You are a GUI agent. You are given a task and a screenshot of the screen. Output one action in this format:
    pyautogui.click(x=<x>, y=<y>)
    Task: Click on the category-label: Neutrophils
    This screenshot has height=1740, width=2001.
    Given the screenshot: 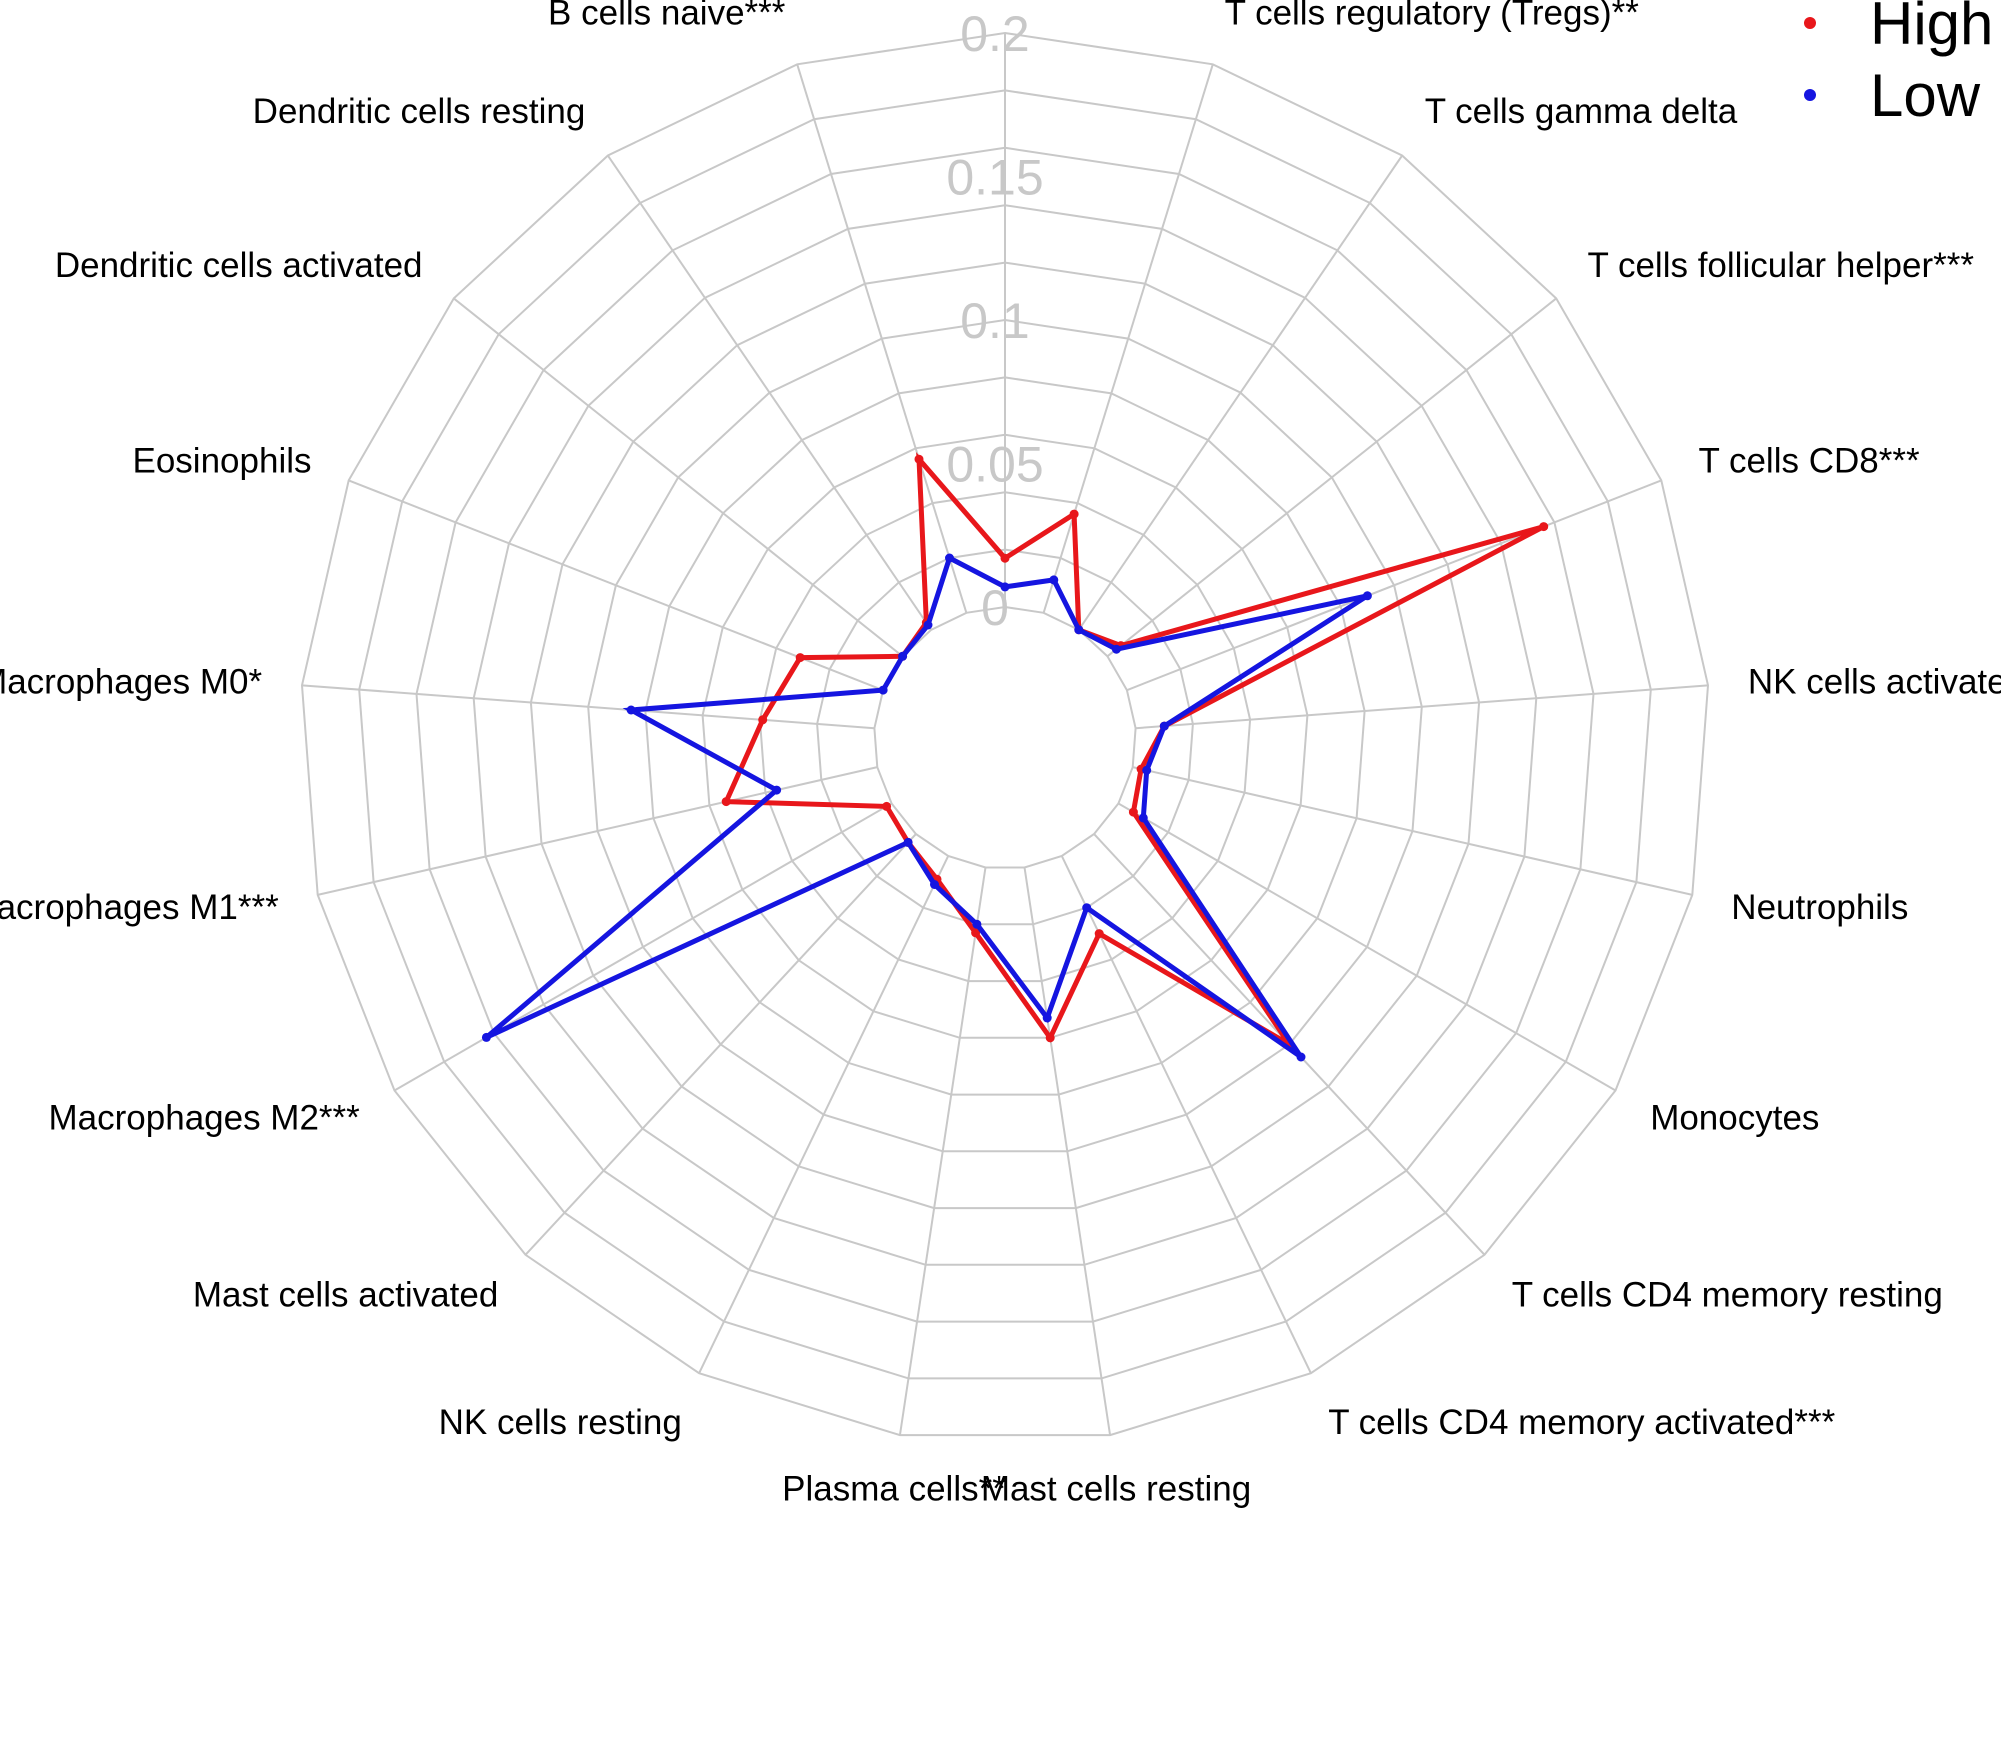 What is the action you would take?
    pyautogui.click(x=1819, y=907)
    